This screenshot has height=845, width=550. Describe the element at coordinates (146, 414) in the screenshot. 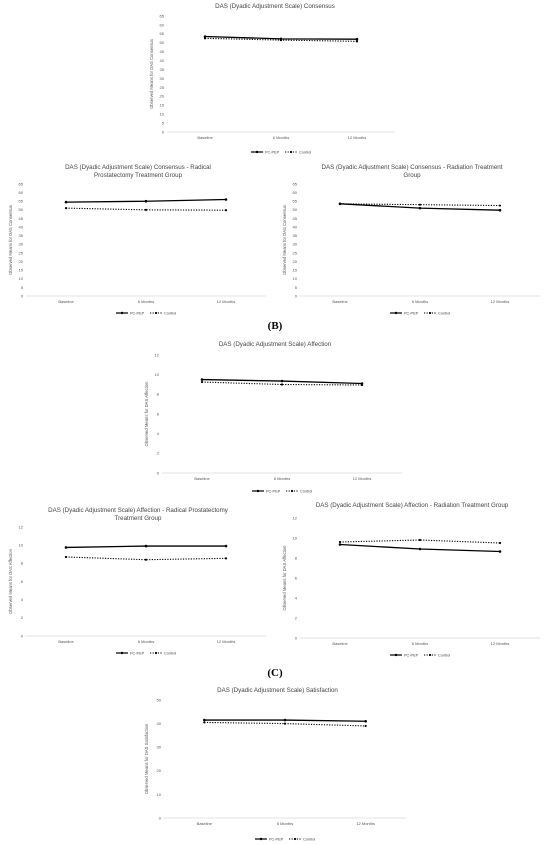

I see `y-axis-label: Observed Means for DAS Affection` at that location.